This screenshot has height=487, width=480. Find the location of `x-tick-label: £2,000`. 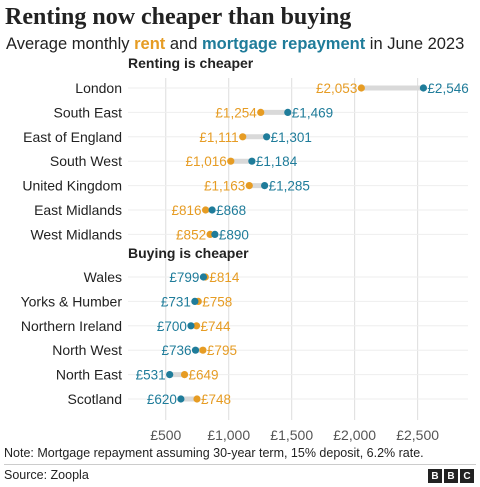

x-tick-label: £2,000 is located at coordinates (354, 435).